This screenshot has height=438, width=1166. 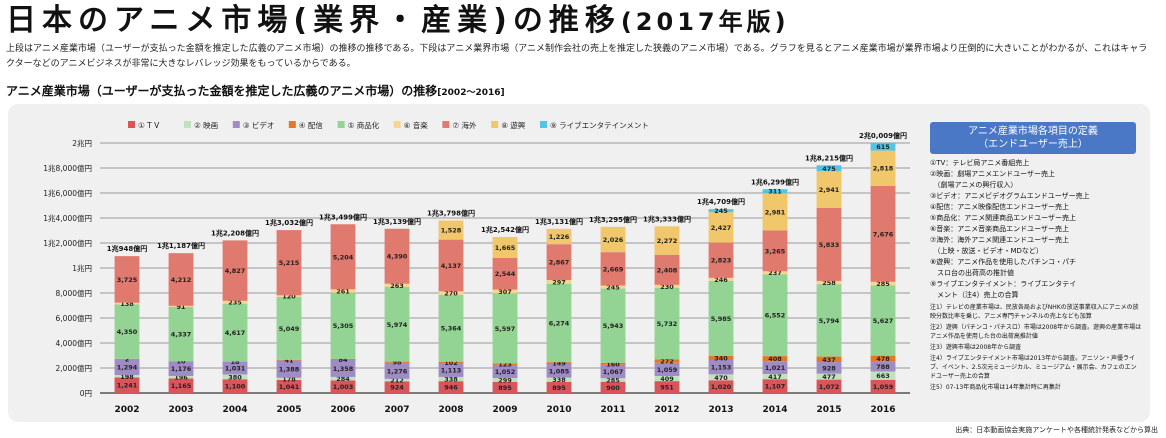 What do you see at coordinates (343, 216) in the screenshot?
I see `total-label: 1兆3,499億円` at bounding box center [343, 216].